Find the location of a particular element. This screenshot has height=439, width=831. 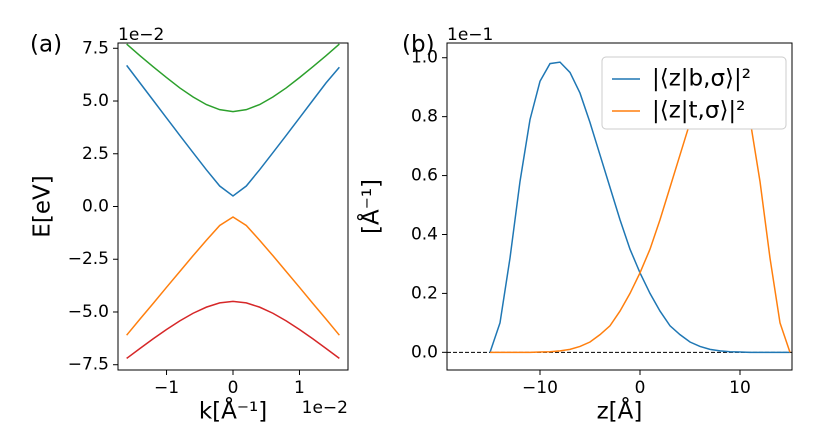

x-tick-label: −1 is located at coordinates (166, 388).